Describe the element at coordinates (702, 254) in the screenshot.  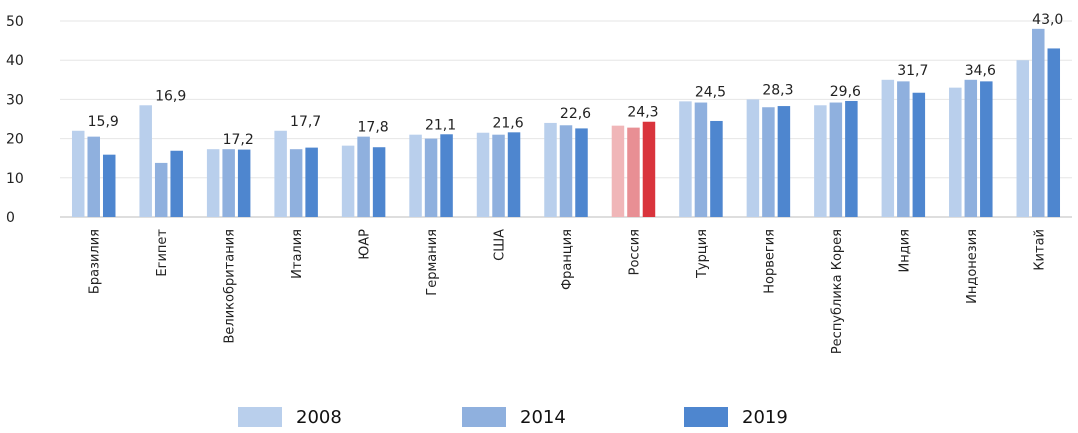
I see `x-tick-label: Турция` at that location.